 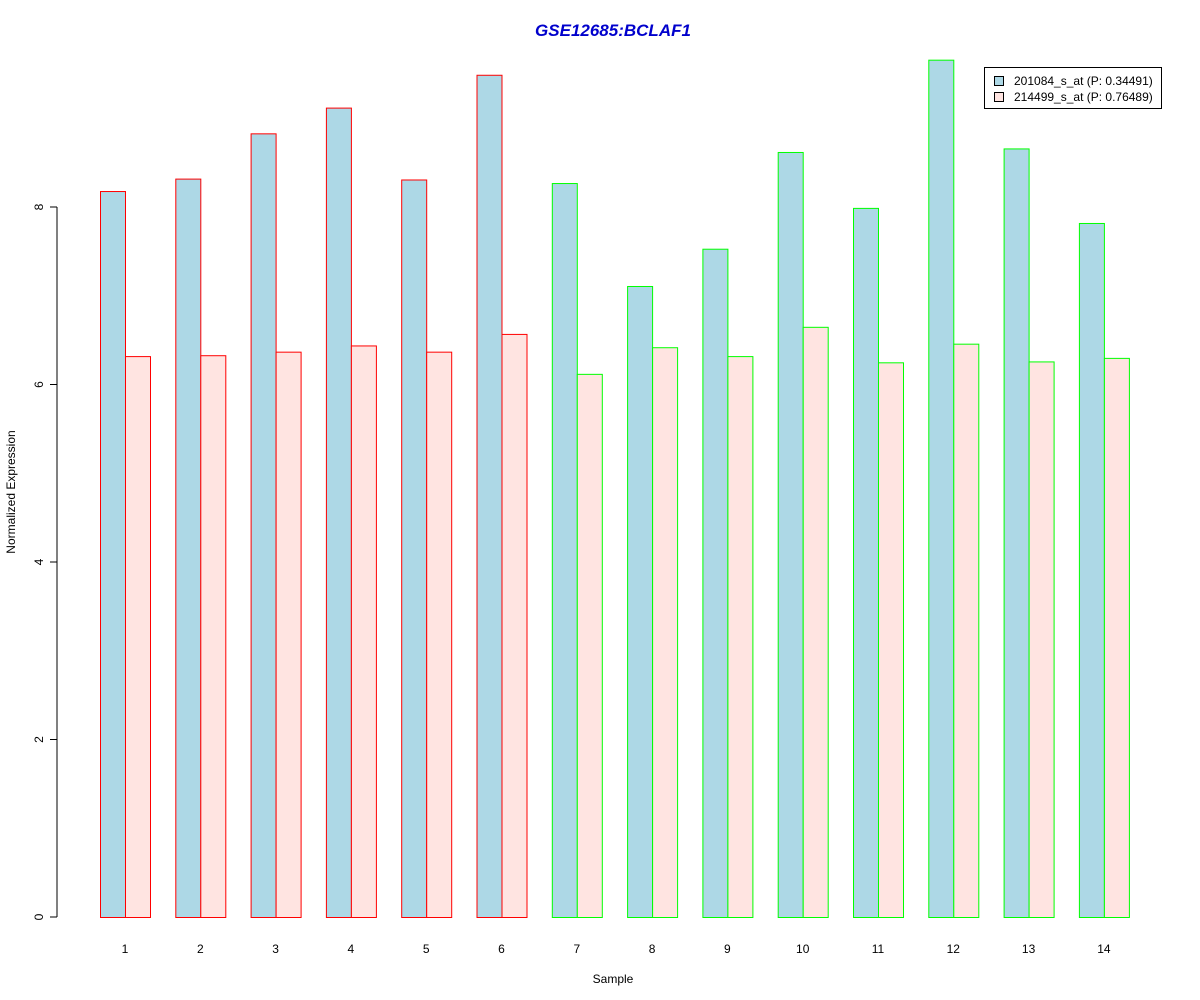 What do you see at coordinates (1083, 81) in the screenshot?
I see `legend-label: 201084_s_at (P: 0.34491)` at bounding box center [1083, 81].